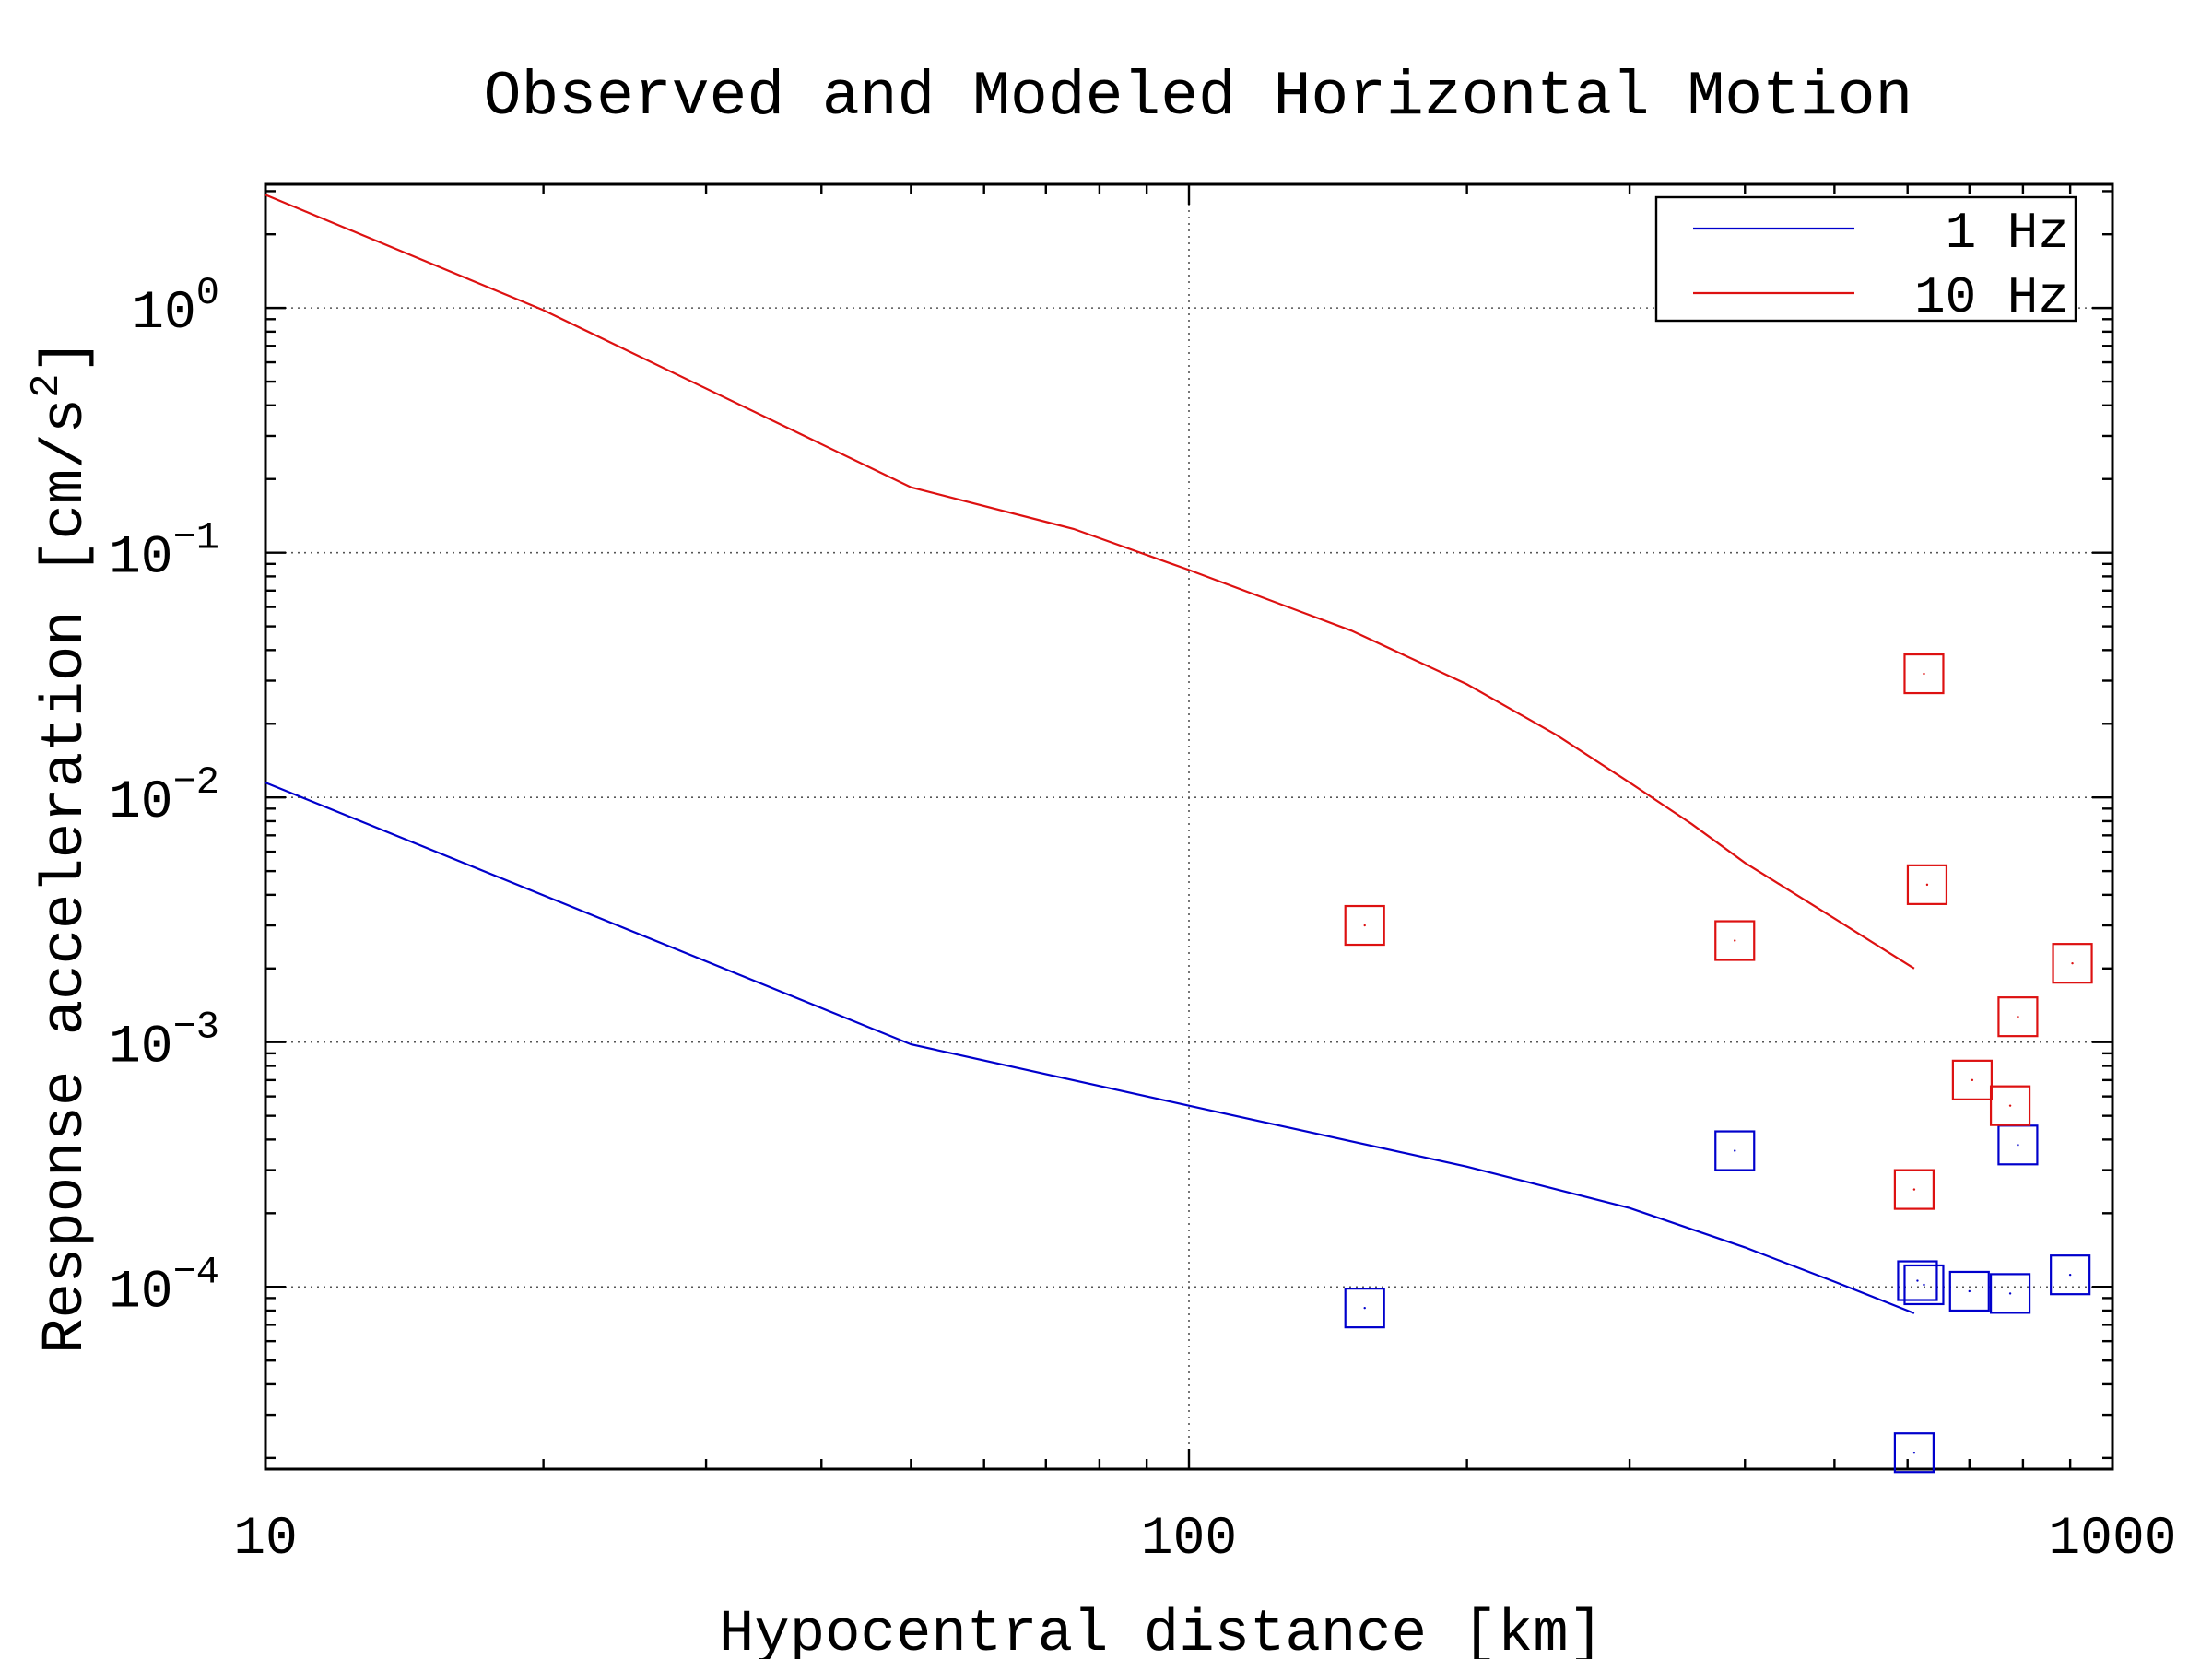 The height and width of the screenshot is (1659, 2212). Describe the element at coordinates (1865, 259) in the screenshot. I see `legend-box` at that location.